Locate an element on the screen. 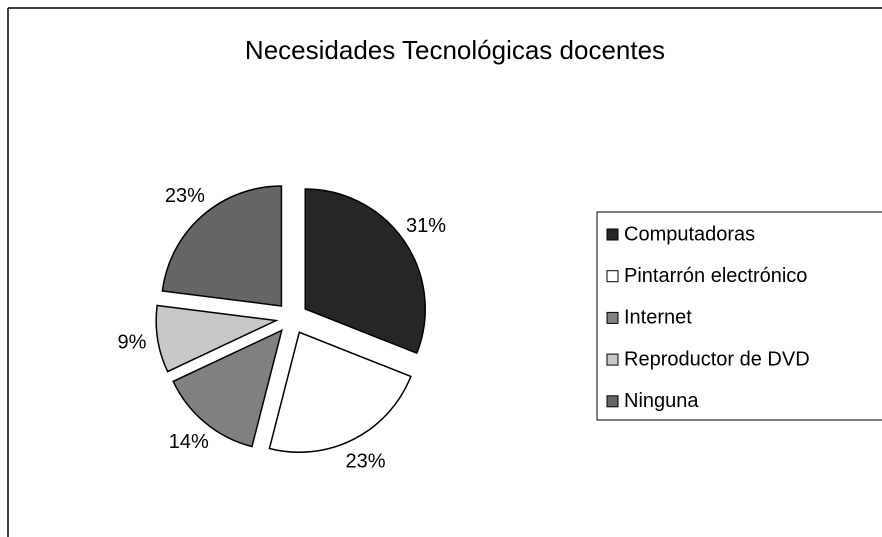 This screenshot has width=882, height=537. legend-label: Reproductor de DVD is located at coordinates (717, 359).